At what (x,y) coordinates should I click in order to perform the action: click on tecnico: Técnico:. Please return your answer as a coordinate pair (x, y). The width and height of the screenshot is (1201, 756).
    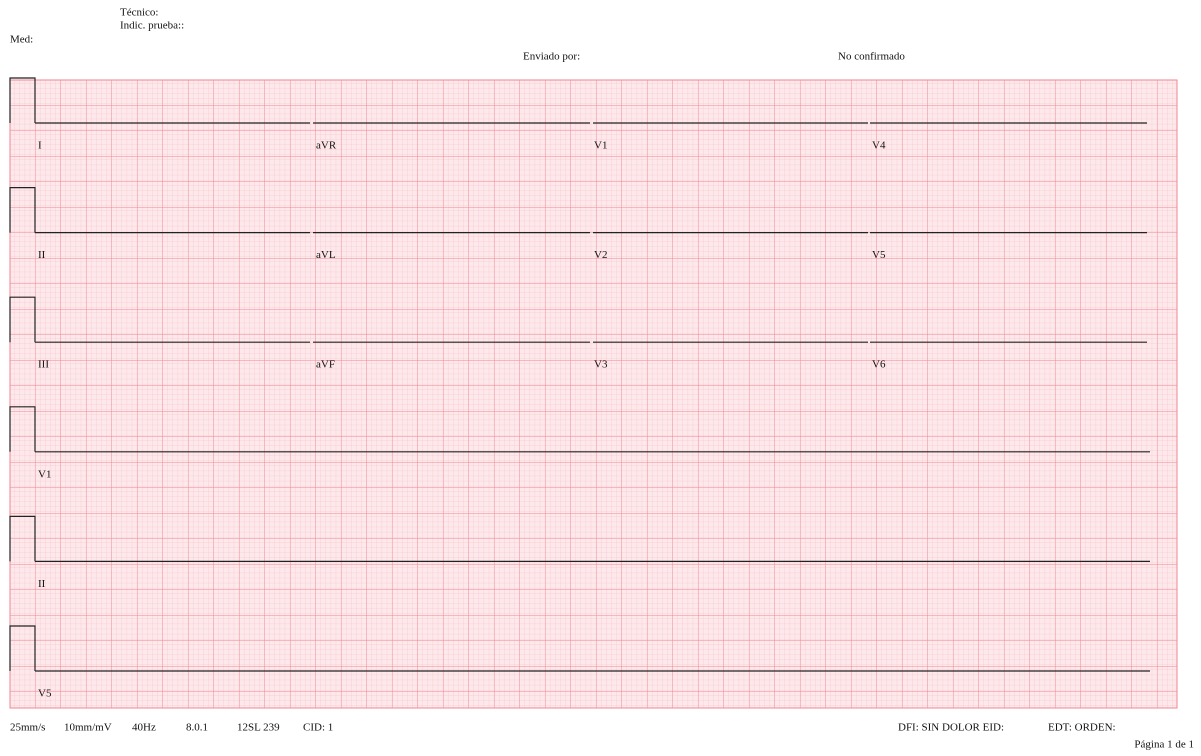
    Looking at the image, I should click on (139, 13).